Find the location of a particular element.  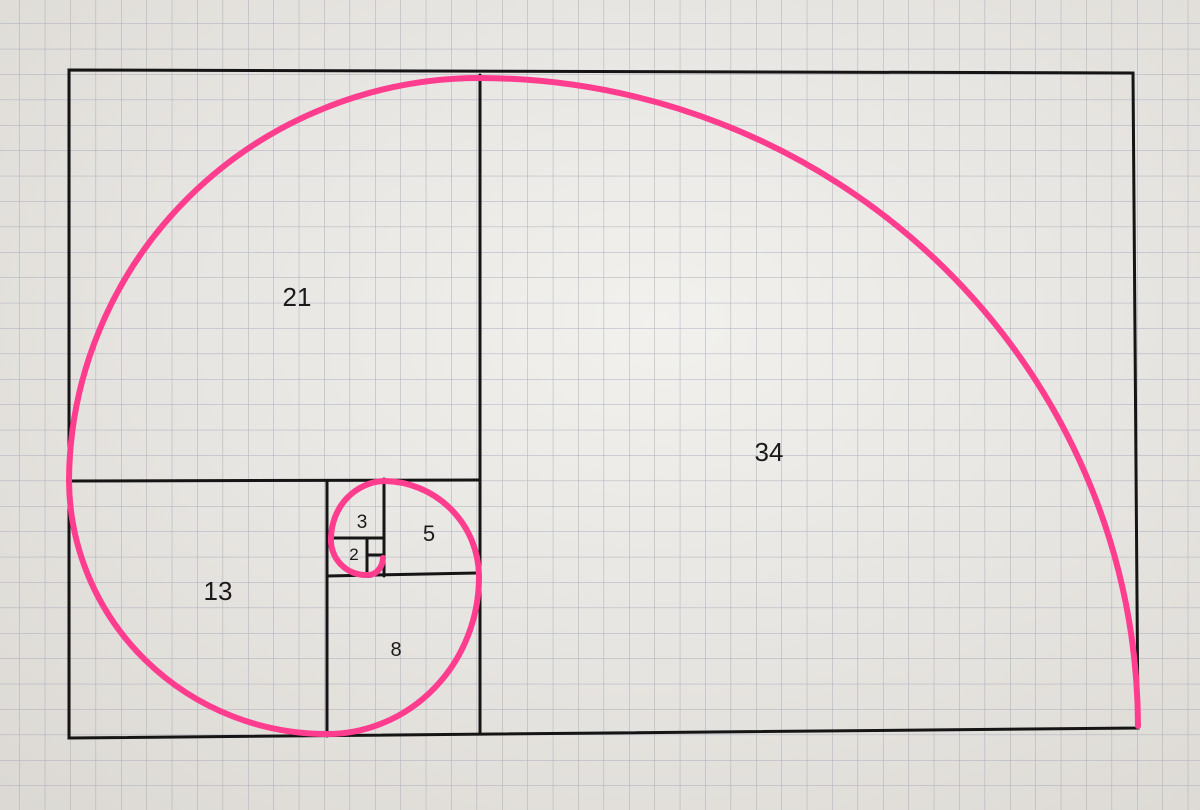

label-3: 3 is located at coordinates (362, 522).